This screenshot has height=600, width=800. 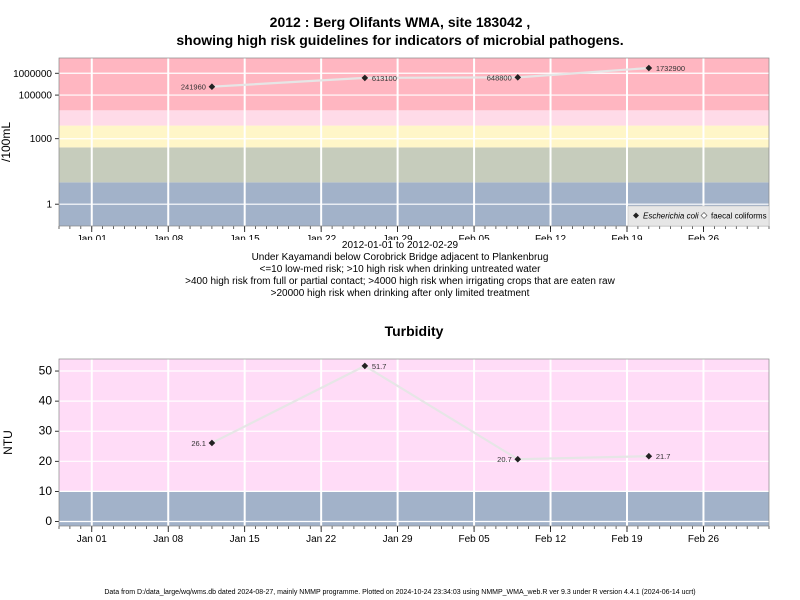 I want to click on legend: Escherichia coli faecal coliforms, so click(x=698, y=216).